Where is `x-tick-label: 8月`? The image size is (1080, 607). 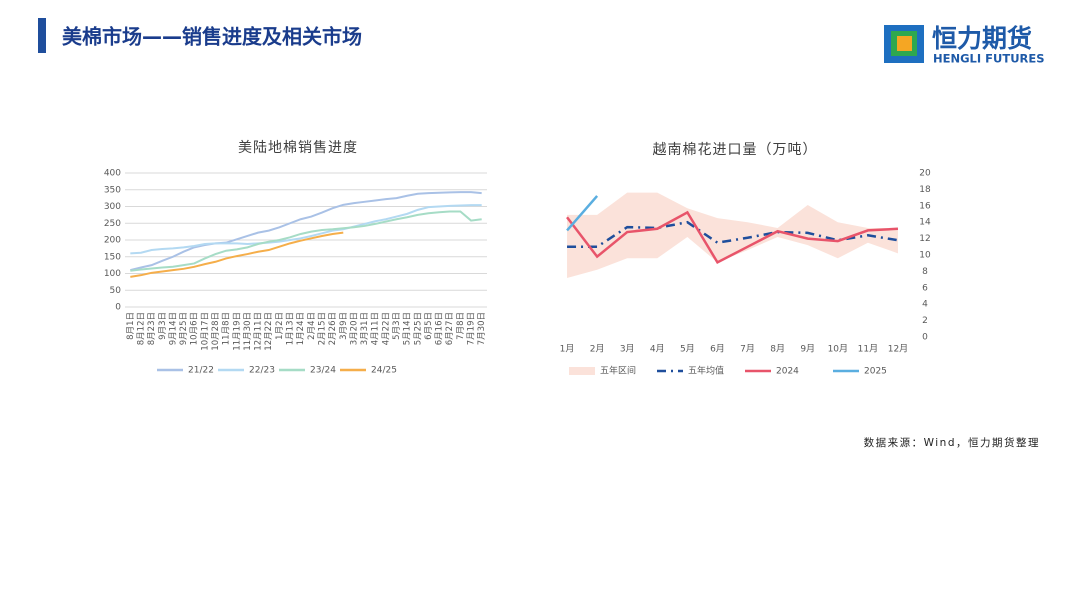 x-tick-label: 8月 is located at coordinates (777, 349).